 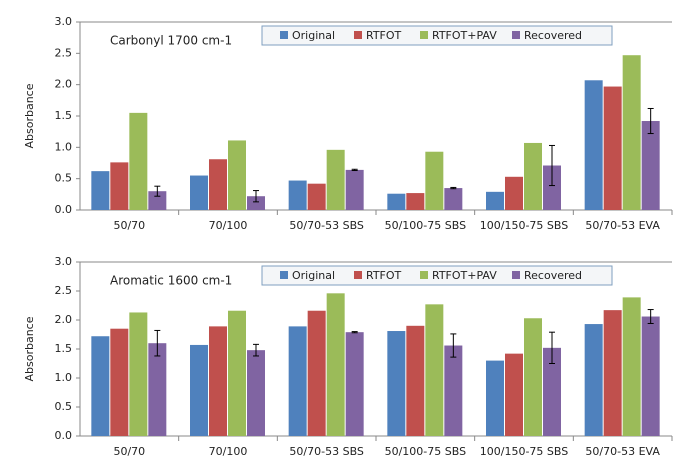 I want to click on annotation: Aromatic 1600 cm-1, so click(x=171, y=281).